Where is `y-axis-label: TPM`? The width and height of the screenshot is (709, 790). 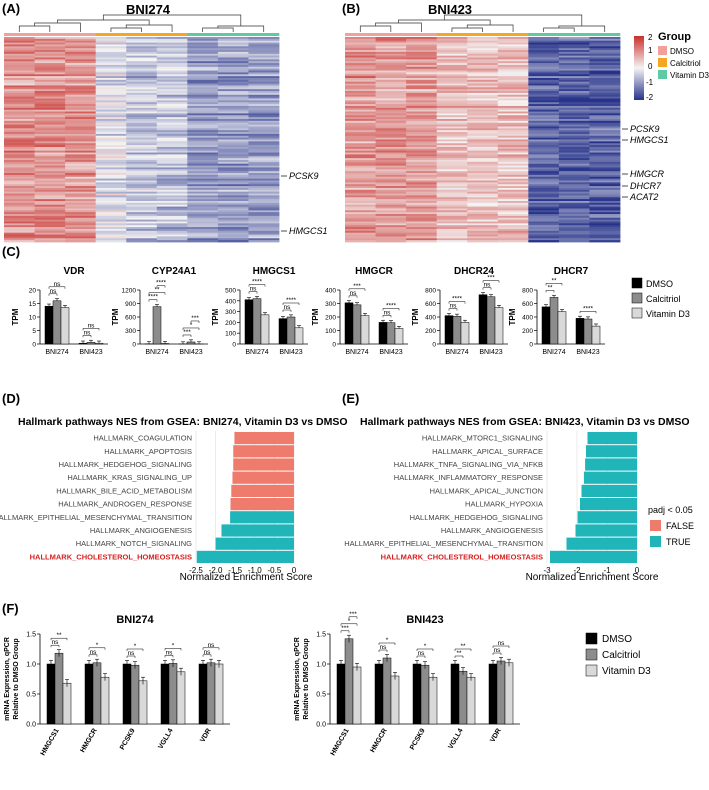 y-axis-label: TPM is located at coordinates (115, 316).